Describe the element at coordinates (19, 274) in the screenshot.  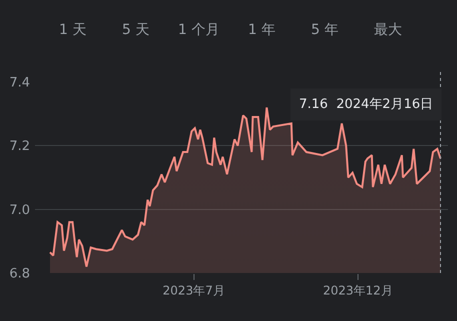
I see `y-tick-label: 6.8` at that location.